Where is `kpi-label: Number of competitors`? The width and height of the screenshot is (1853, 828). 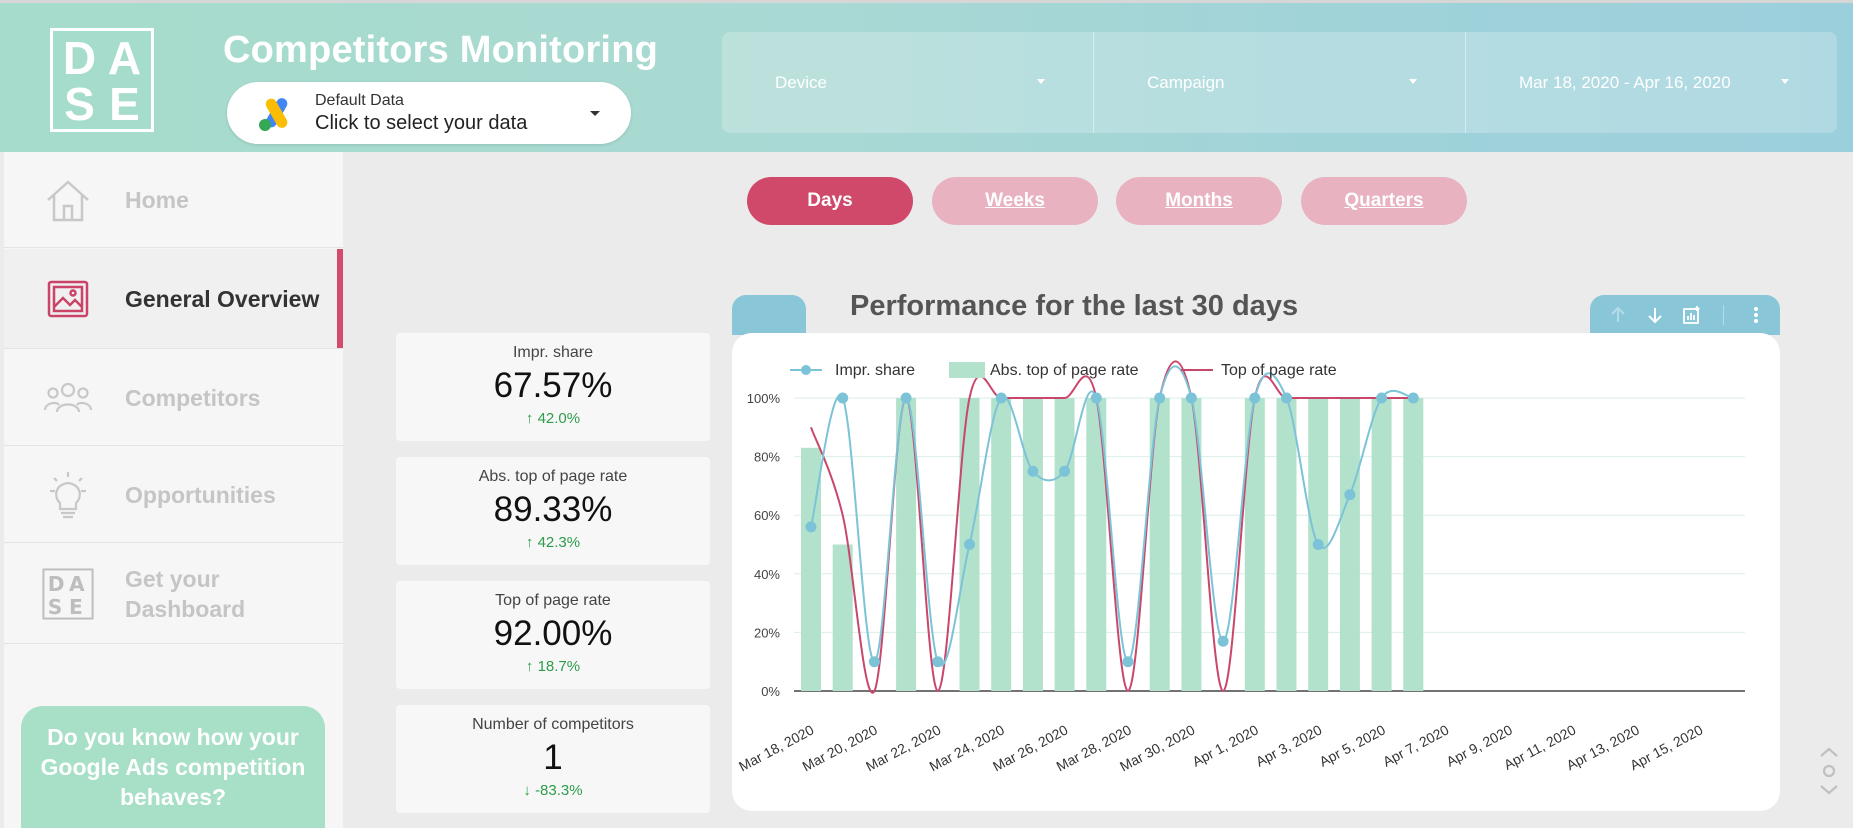 kpi-label: Number of competitors is located at coordinates (553, 724).